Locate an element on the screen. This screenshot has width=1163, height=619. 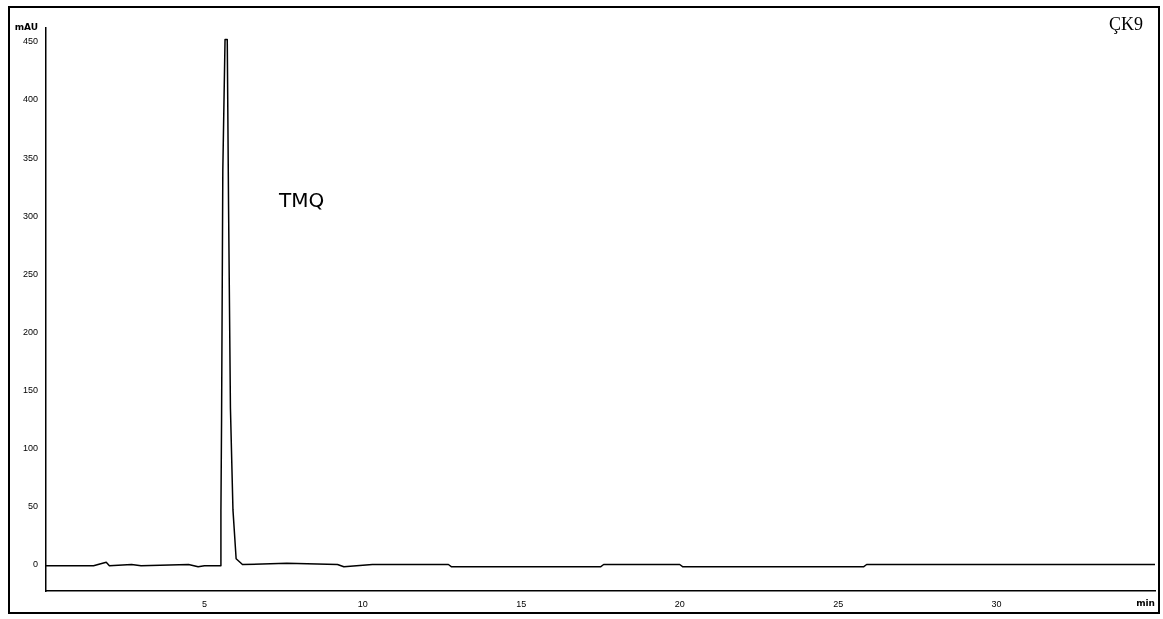
x-tick-label: 10 is located at coordinates (362, 604).